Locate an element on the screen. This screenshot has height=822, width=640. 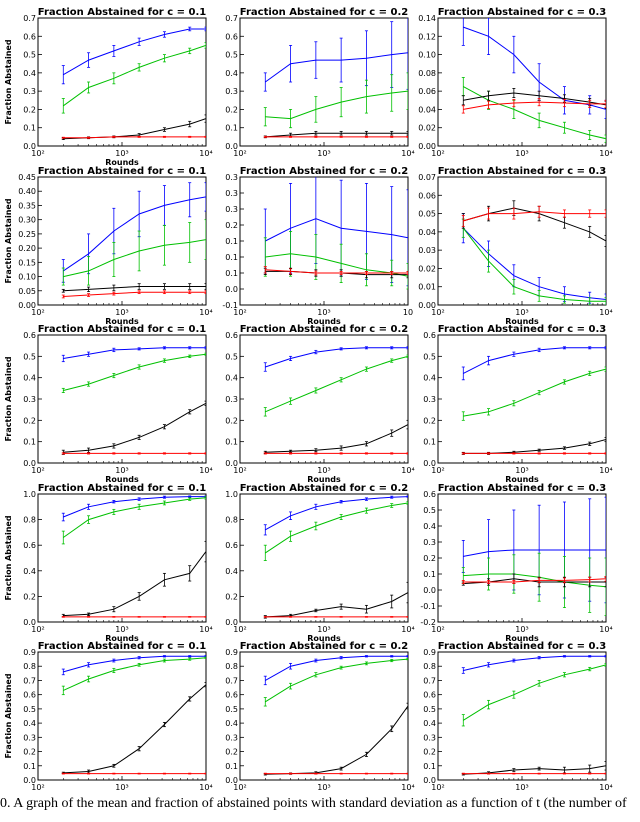
y-tick-label: 0.5 is located at coordinates (429, 510).